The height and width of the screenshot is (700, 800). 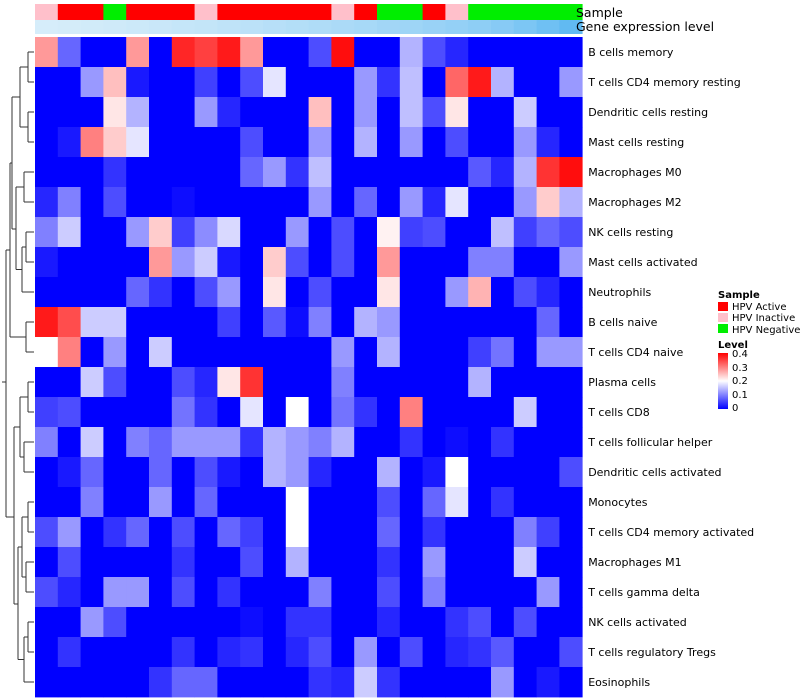 What do you see at coordinates (634, 172) in the screenshot?
I see `row-label: Macrophages M0` at bounding box center [634, 172].